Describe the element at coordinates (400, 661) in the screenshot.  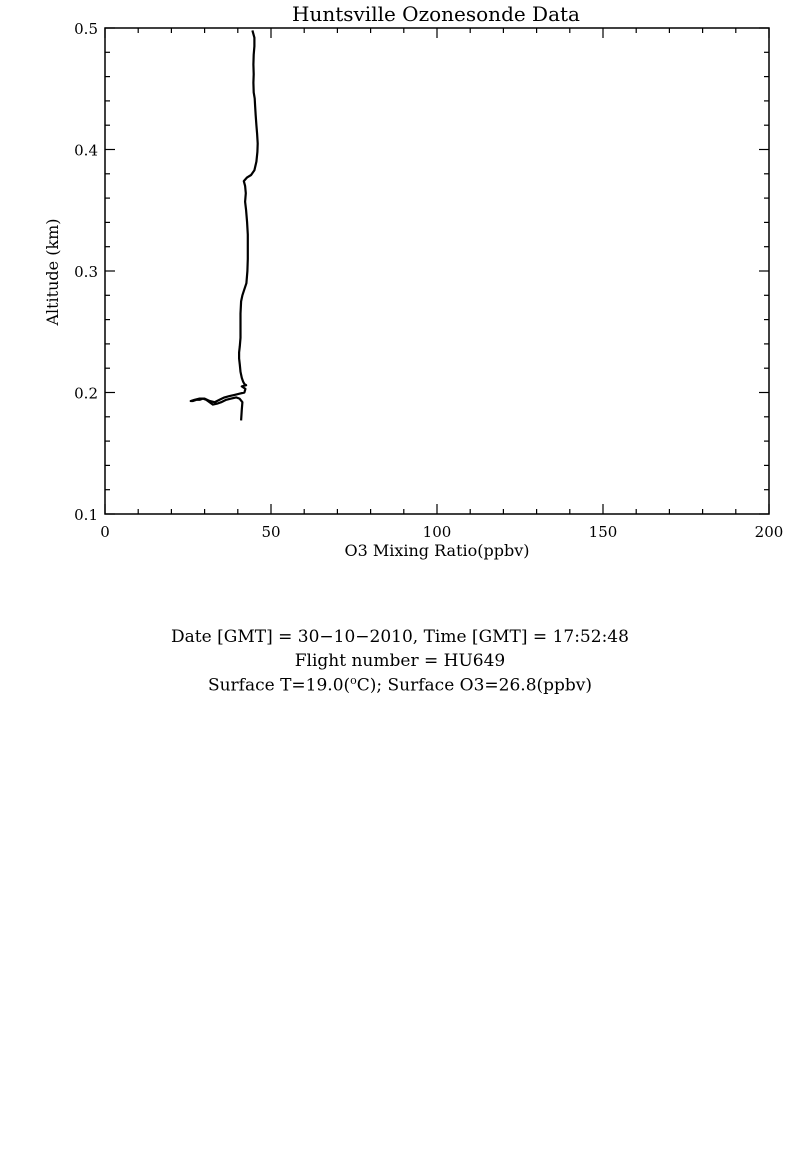
I see `flight-number-line: Flight number = HU649` at that location.